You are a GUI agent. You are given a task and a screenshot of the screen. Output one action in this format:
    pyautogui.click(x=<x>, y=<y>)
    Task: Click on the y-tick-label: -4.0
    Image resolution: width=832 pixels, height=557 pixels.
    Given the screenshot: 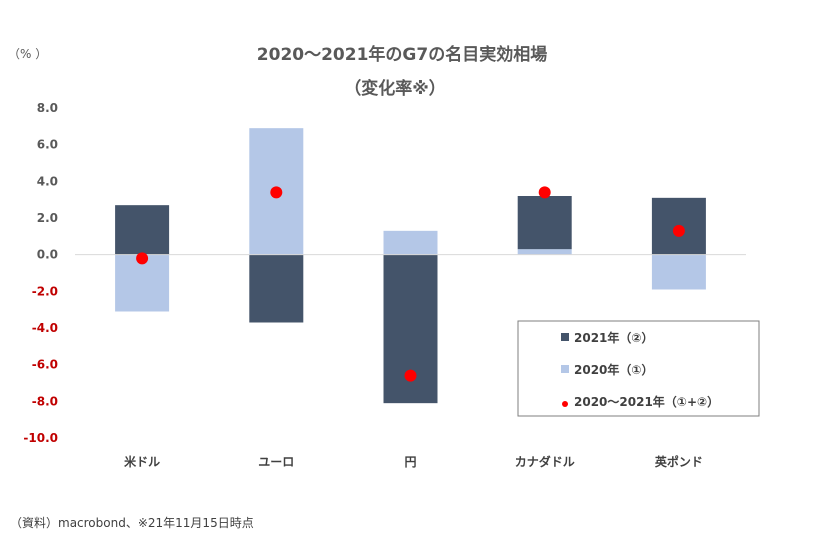 What is the action you would take?
    pyautogui.click(x=45, y=328)
    